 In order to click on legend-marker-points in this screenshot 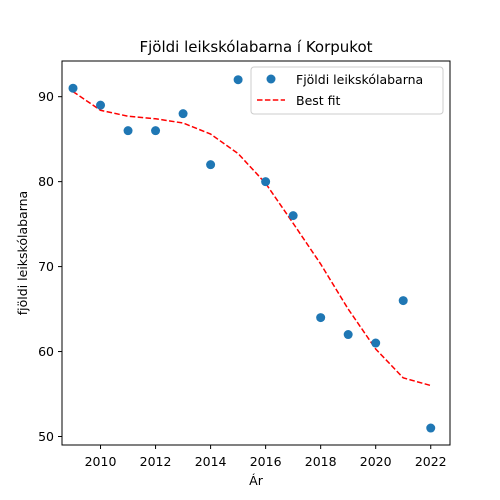, I will do `click(271, 79)`.